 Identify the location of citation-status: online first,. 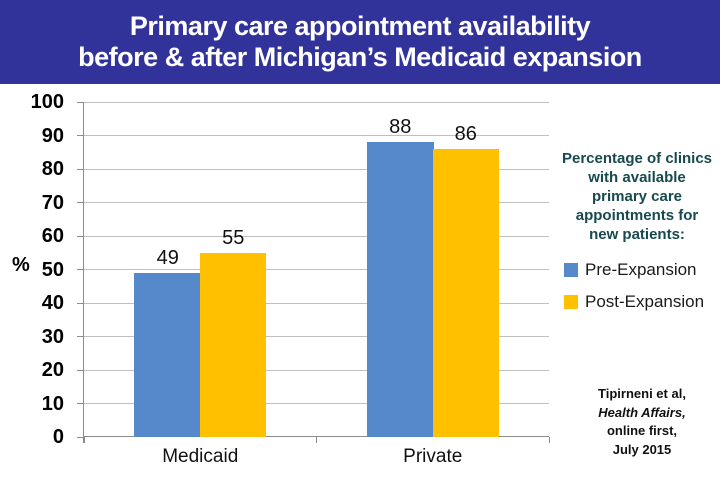
(642, 430).